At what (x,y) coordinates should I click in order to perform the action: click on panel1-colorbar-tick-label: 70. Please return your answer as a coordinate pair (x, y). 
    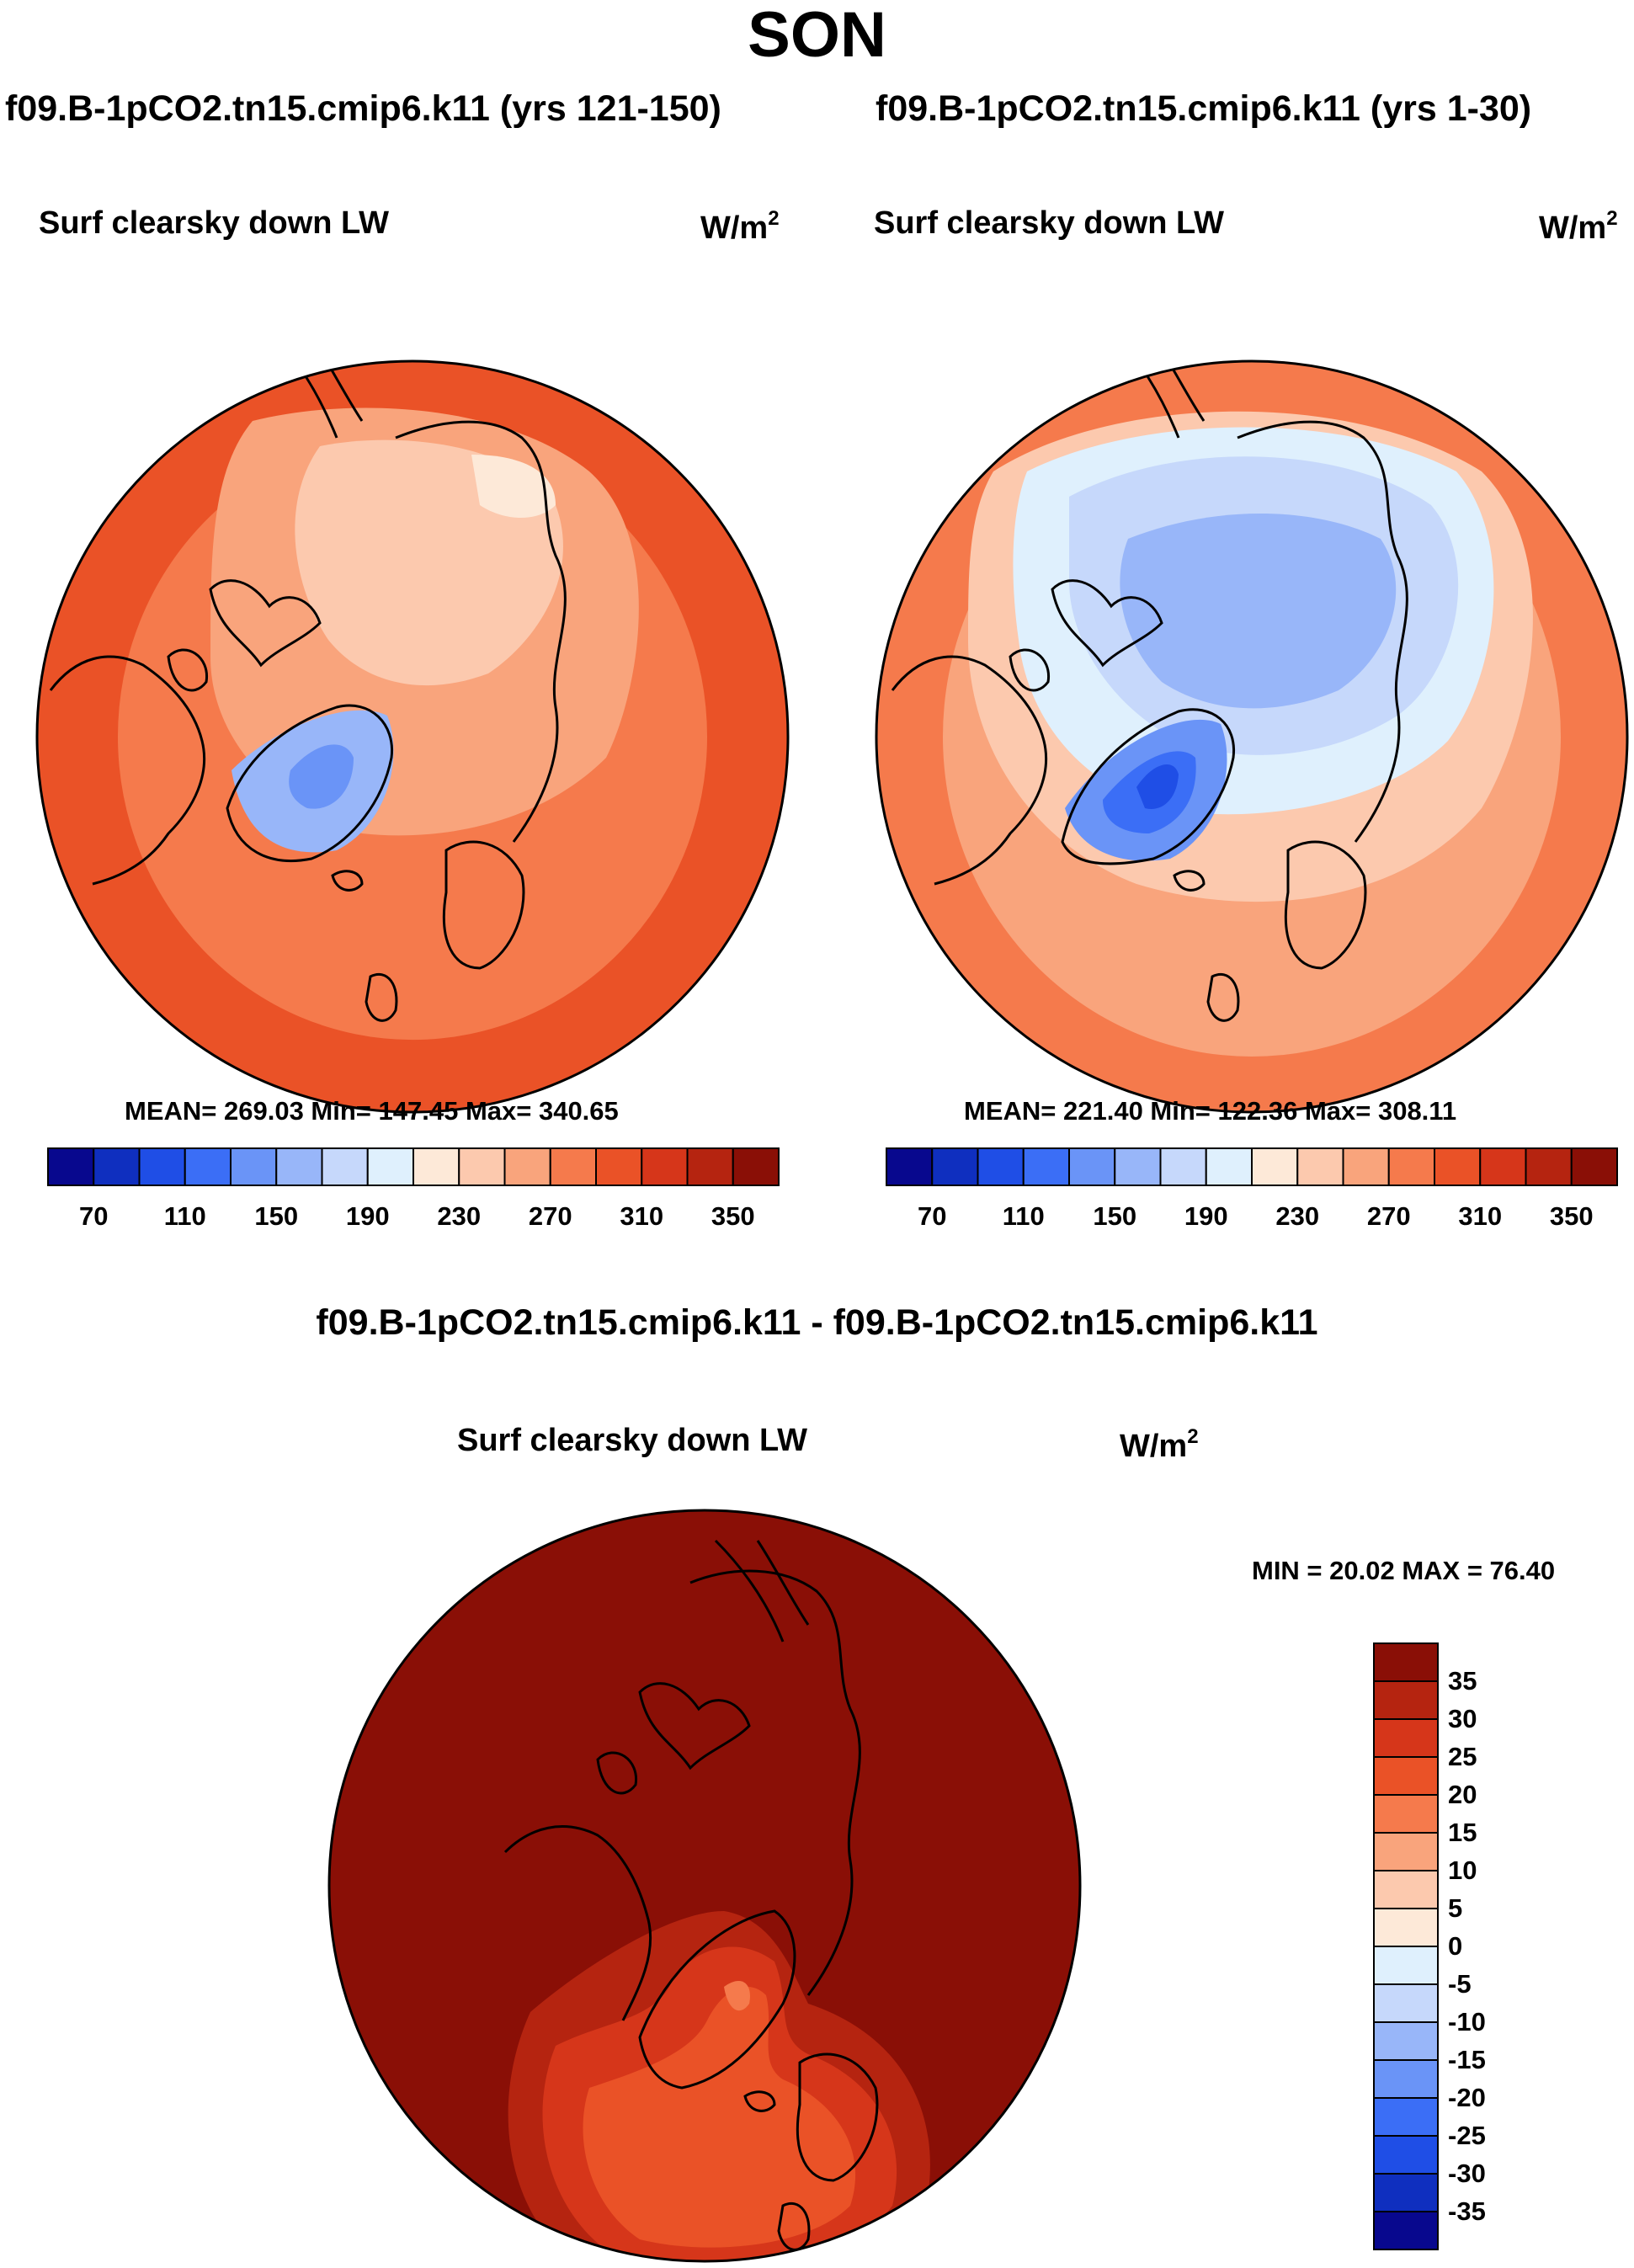
    Looking at the image, I should click on (94, 1216).